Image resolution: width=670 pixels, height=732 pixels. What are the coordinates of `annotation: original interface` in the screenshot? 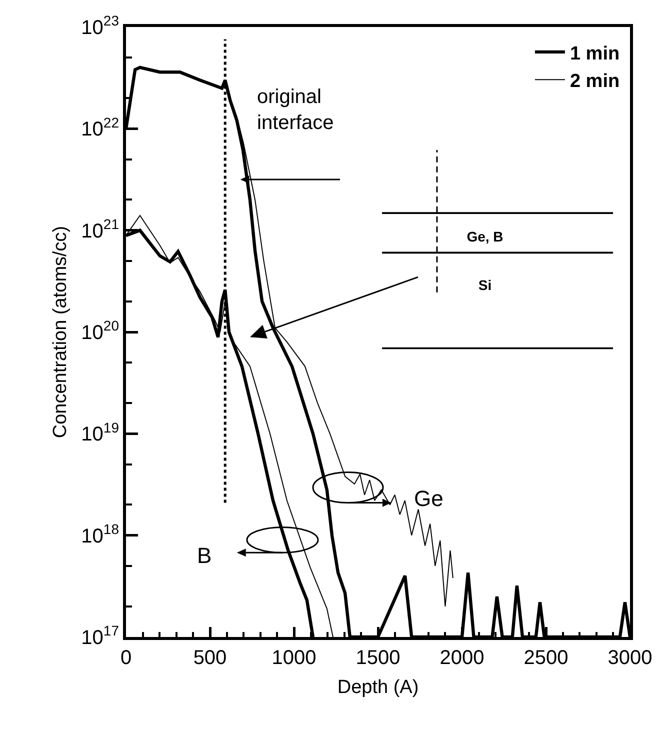 It's located at (295, 110).